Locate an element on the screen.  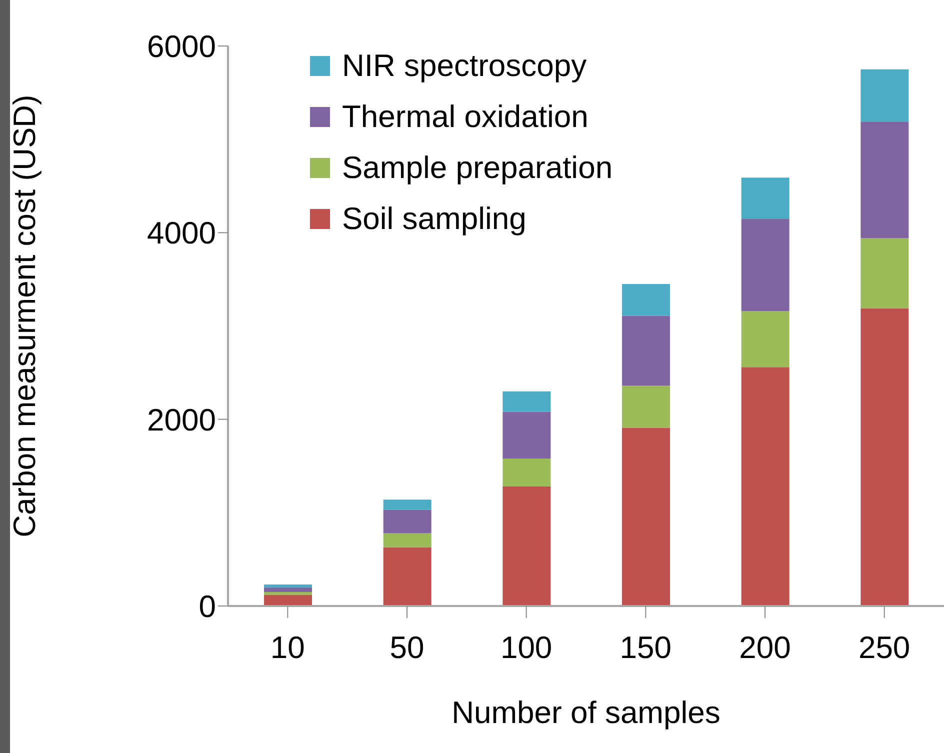
x-tick-label: 50 is located at coordinates (407, 648).